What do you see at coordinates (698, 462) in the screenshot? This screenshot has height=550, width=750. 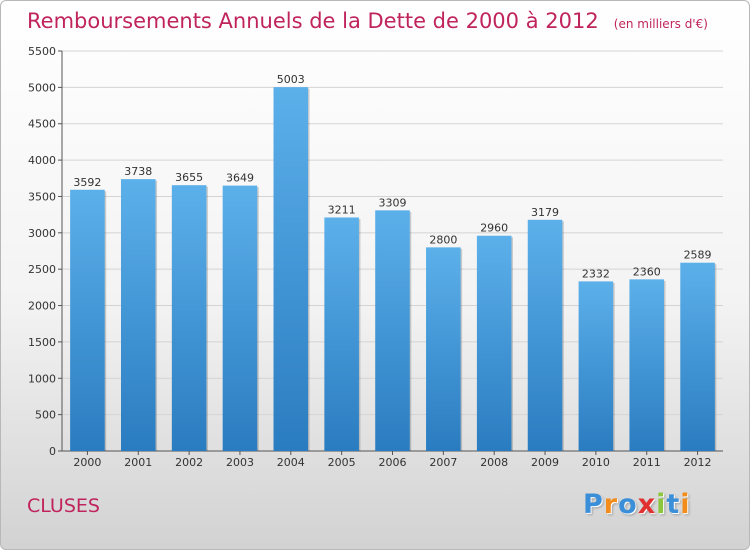 I see `x-tick-label: 2012` at bounding box center [698, 462].